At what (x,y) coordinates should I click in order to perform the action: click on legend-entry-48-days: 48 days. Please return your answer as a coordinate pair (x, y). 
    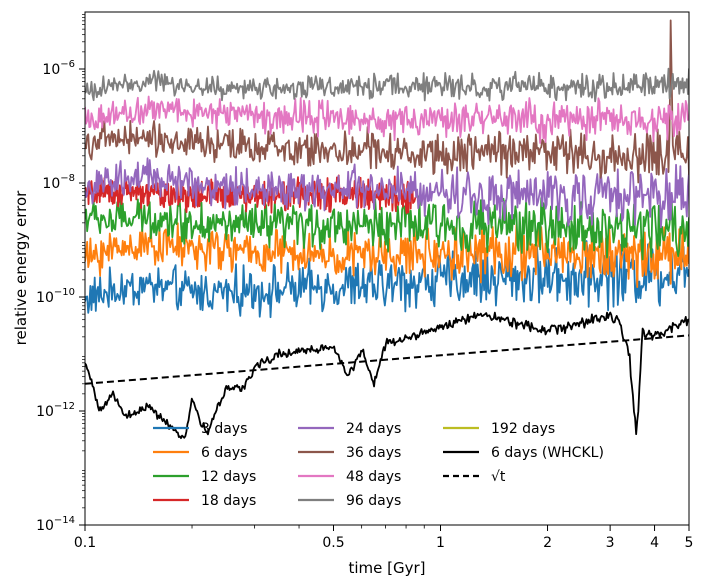
    Looking at the image, I should click on (349, 477).